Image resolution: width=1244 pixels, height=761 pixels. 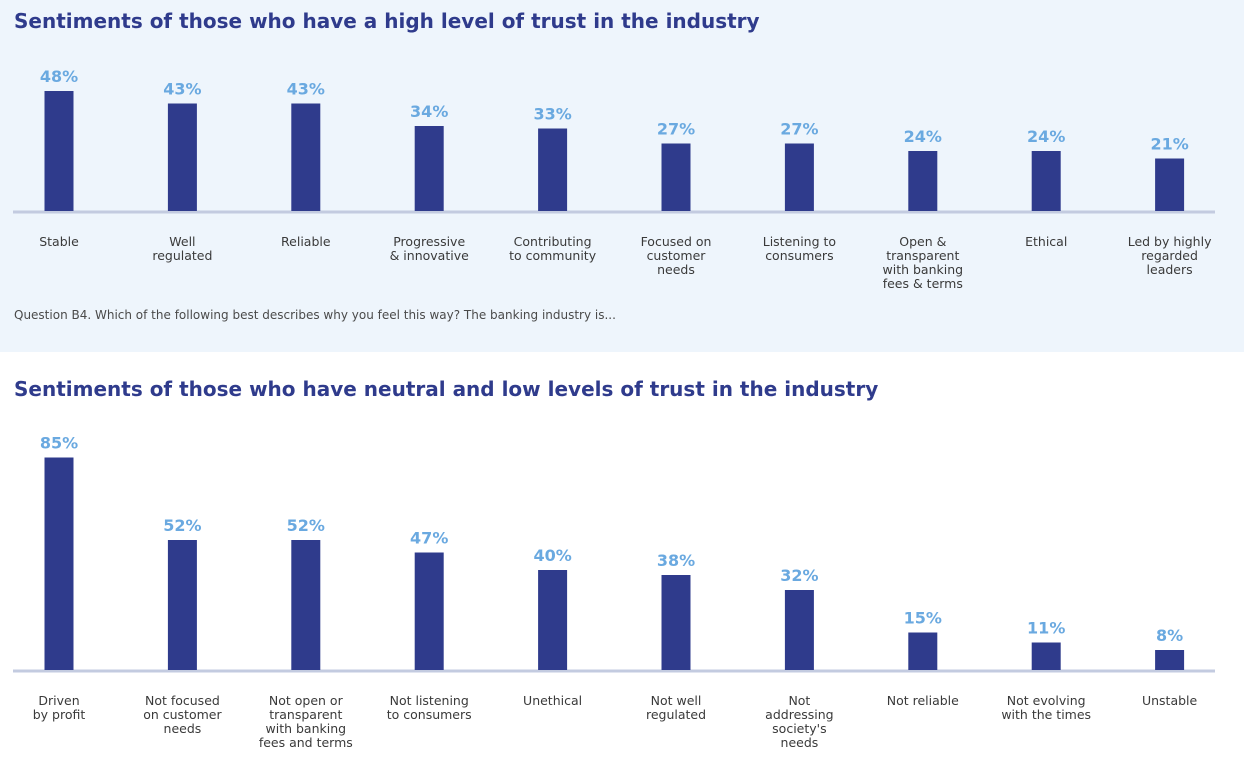 What do you see at coordinates (59, 241) in the screenshot?
I see `category-label: Stable` at bounding box center [59, 241].